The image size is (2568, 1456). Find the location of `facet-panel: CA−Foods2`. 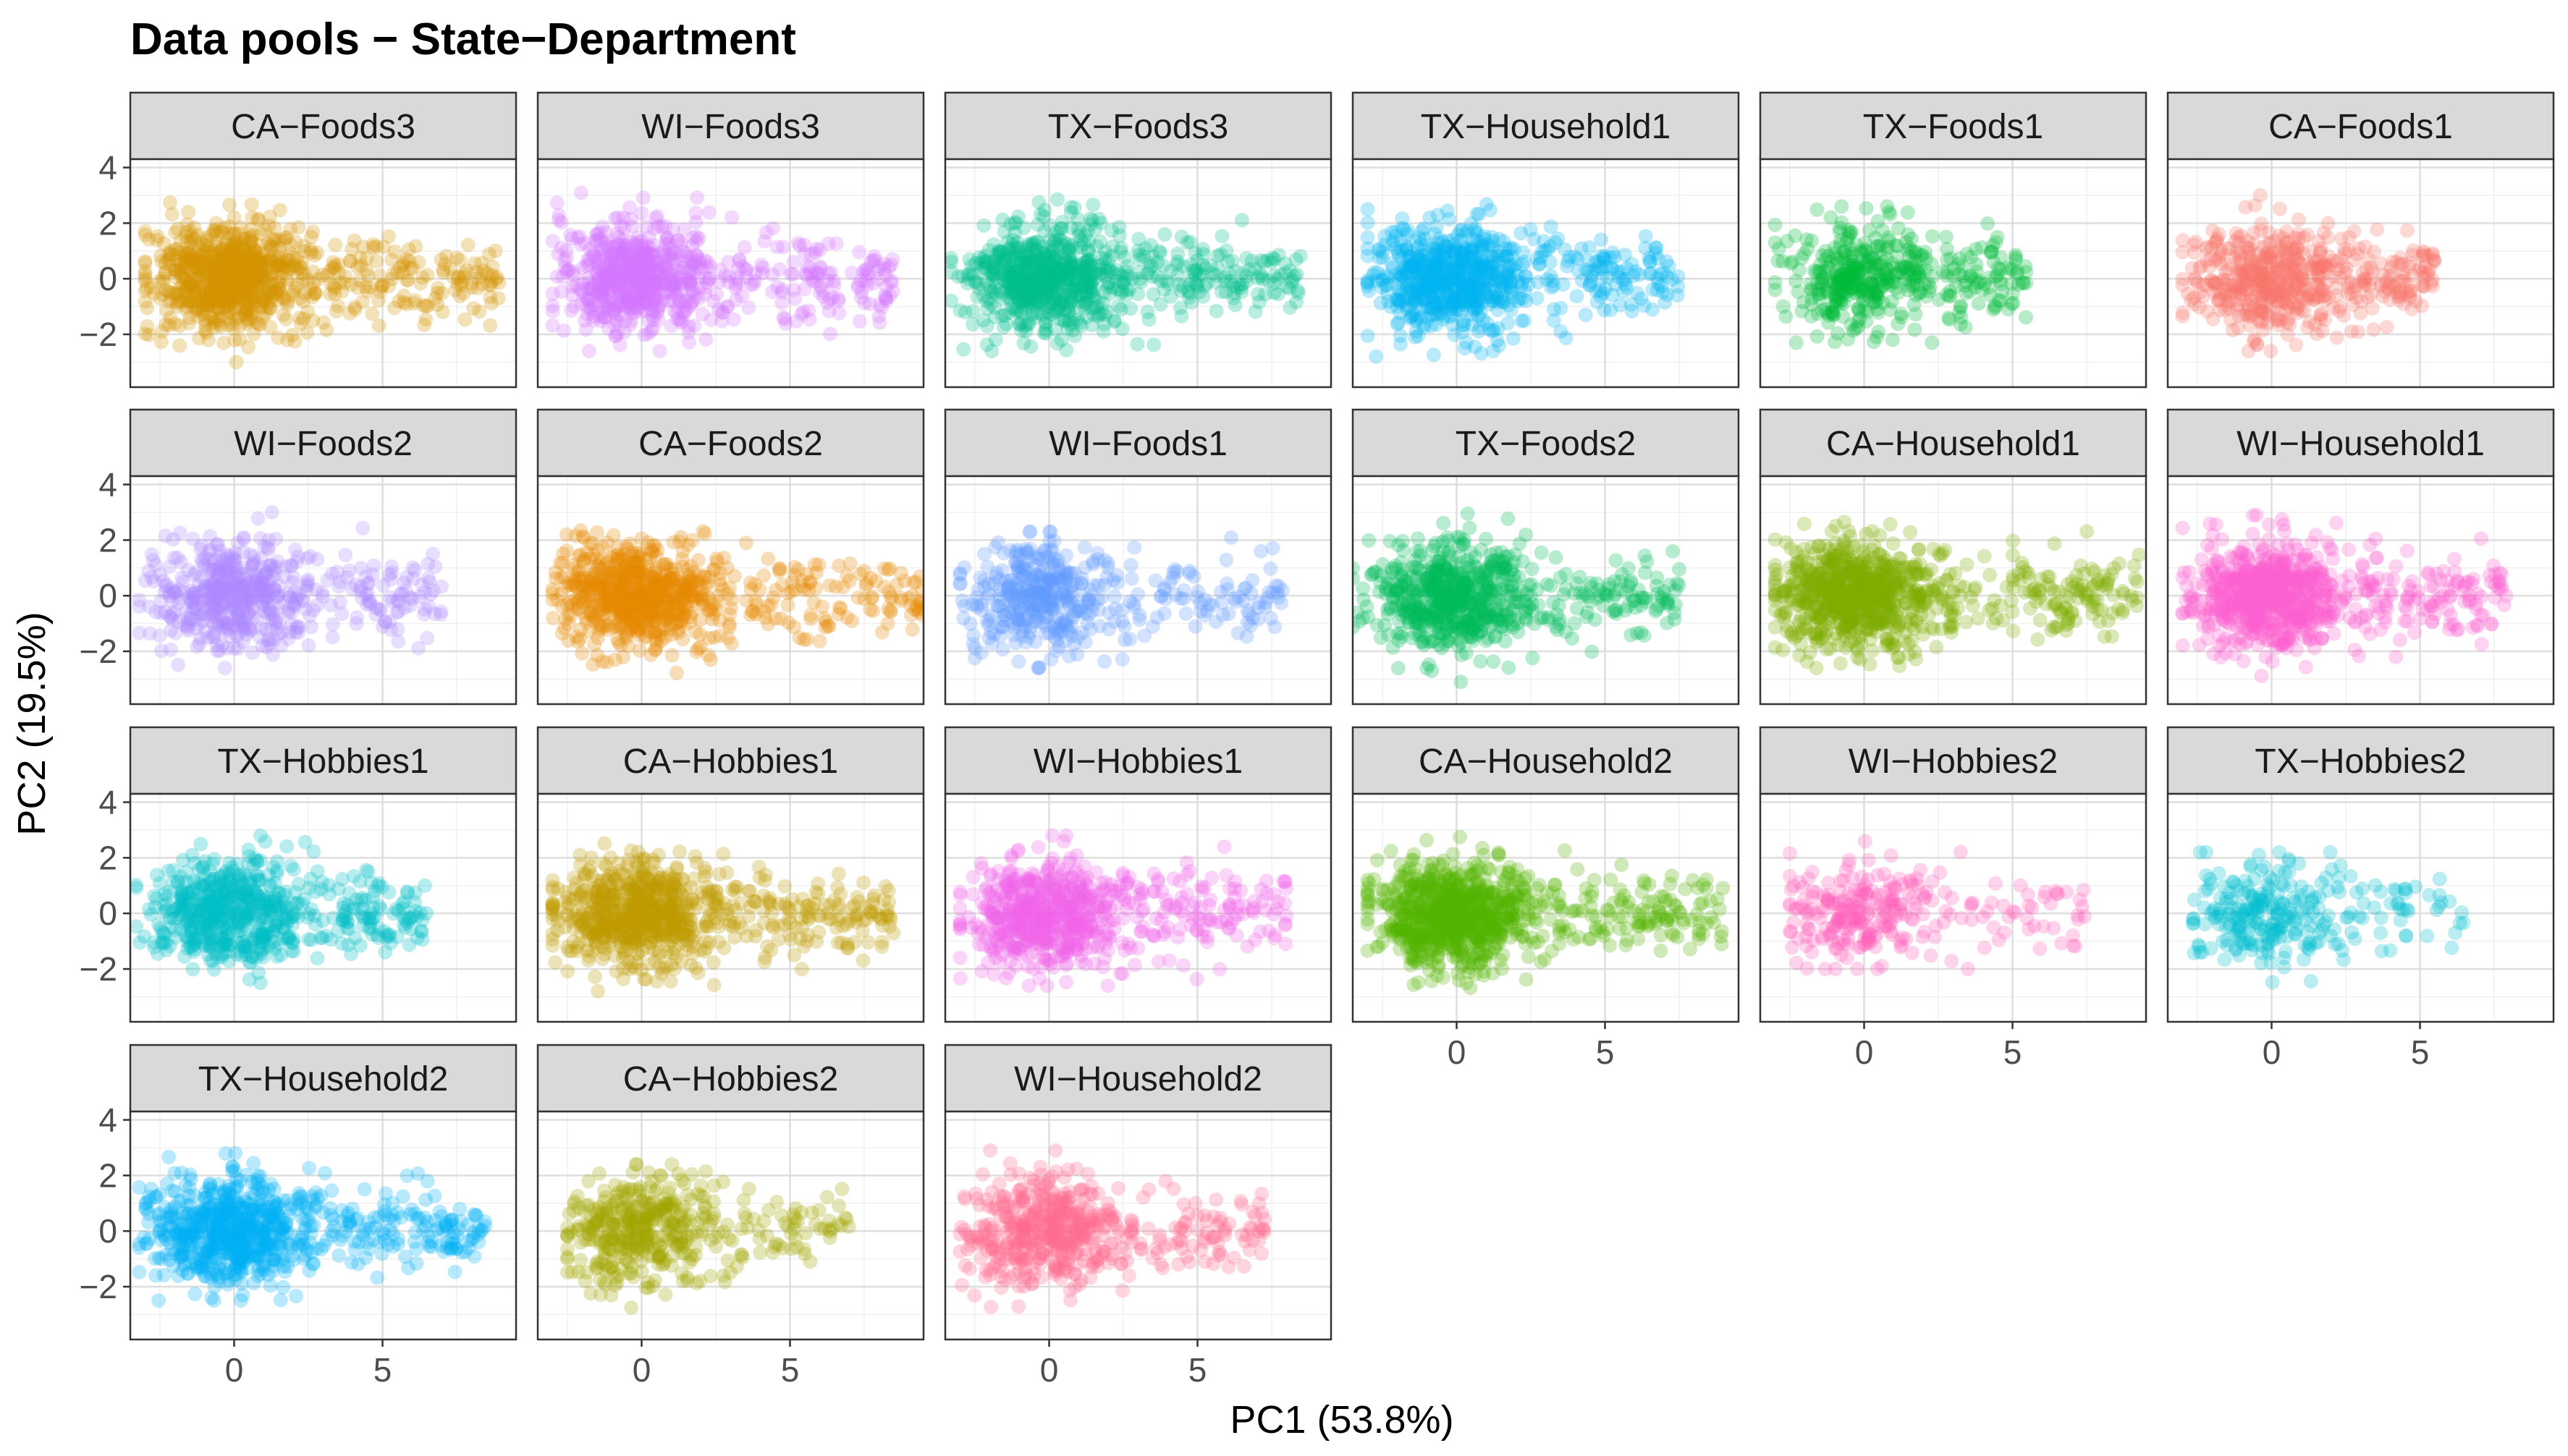

facet-panel: CA−Foods2 is located at coordinates (731, 557).